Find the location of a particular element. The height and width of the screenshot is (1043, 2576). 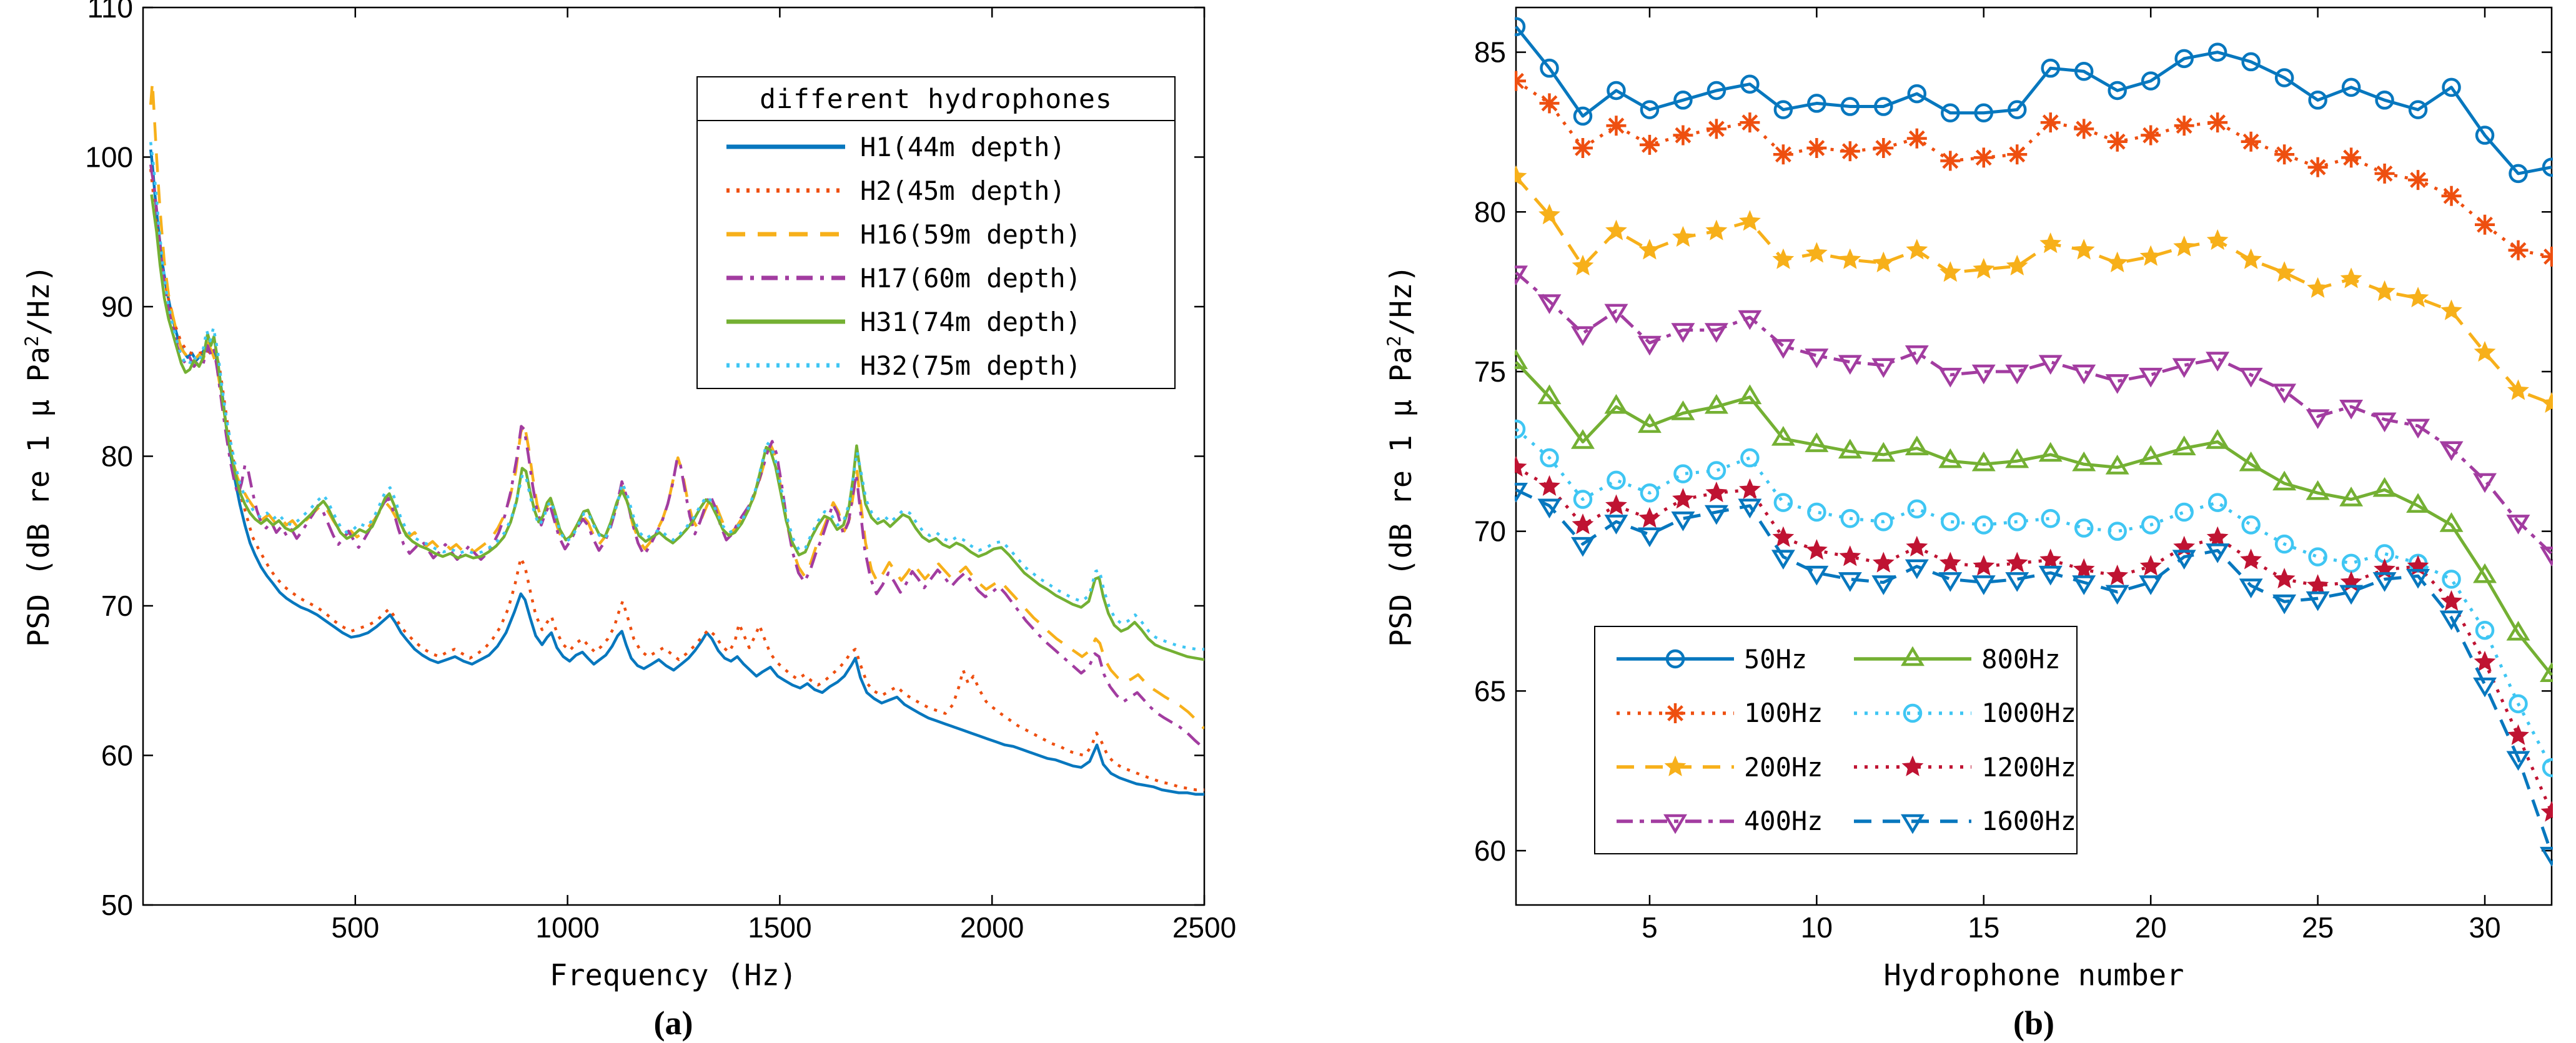

panel-a-y-tick-label: 90 is located at coordinates (117, 306).